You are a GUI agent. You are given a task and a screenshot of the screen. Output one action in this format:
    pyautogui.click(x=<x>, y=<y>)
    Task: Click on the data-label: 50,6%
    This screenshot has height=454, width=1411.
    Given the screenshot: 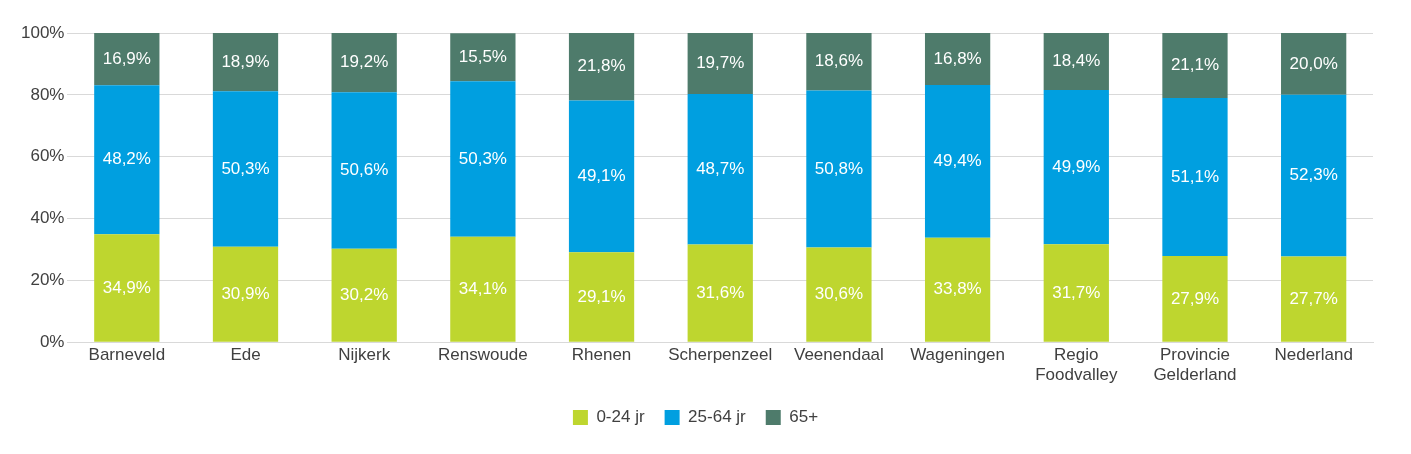 What is the action you would take?
    pyautogui.click(x=364, y=170)
    